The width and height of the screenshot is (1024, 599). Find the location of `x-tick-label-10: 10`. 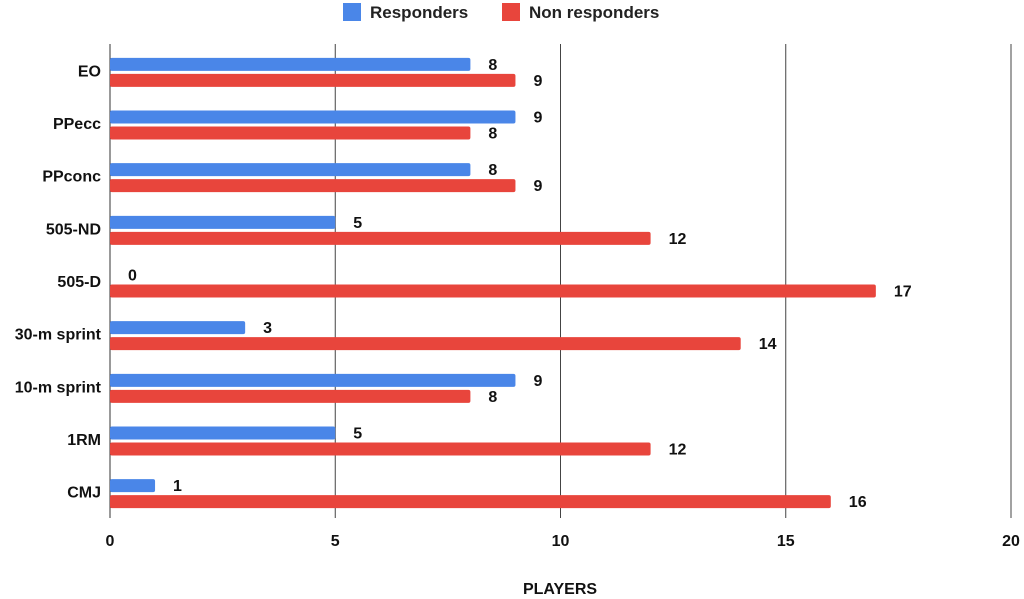

x-tick-label-10: 10 is located at coordinates (561, 541).